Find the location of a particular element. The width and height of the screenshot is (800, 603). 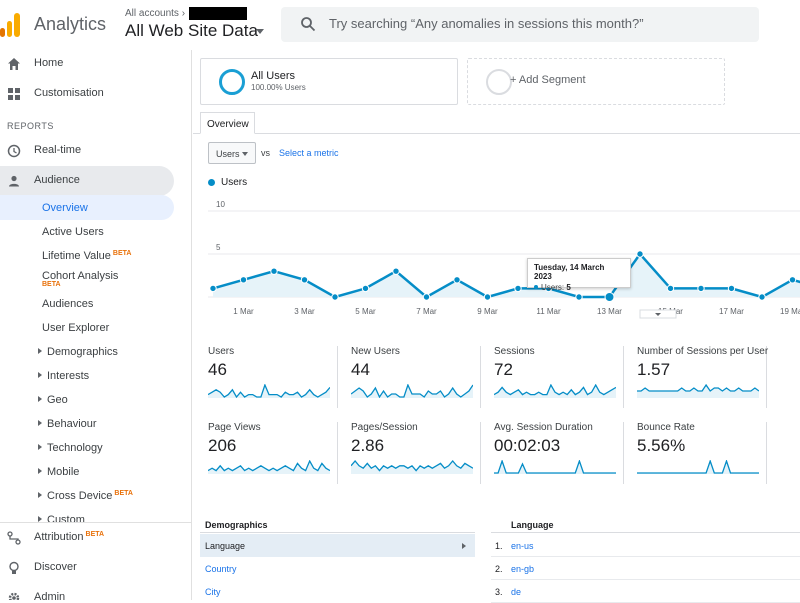

metric-card-users: Users 46 is located at coordinates (269, 377).